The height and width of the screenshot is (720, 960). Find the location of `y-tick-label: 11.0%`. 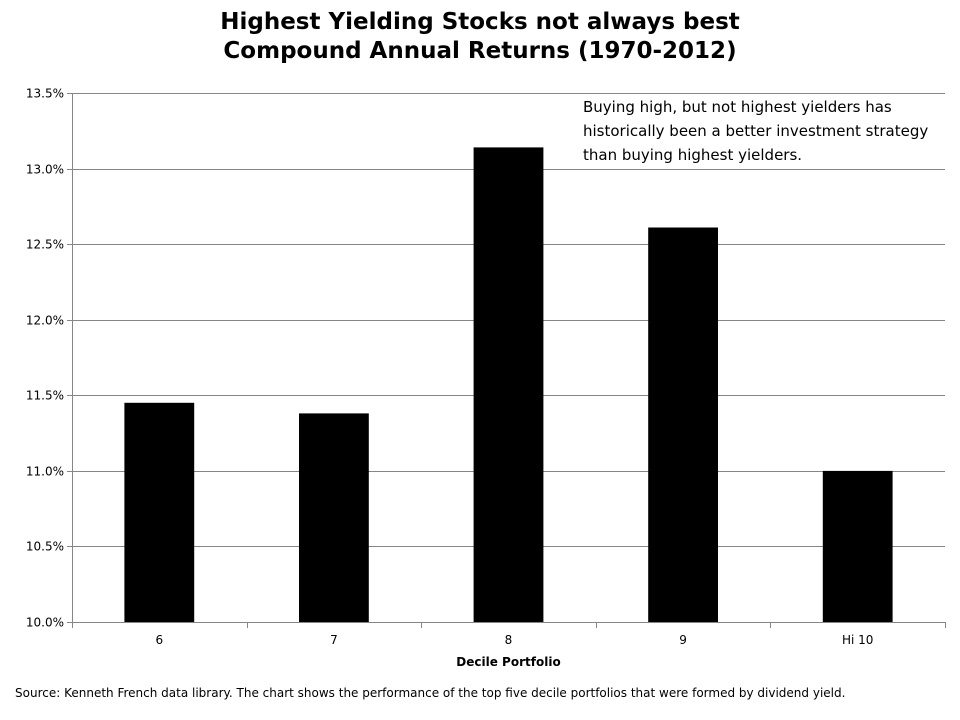

y-tick-label: 11.0% is located at coordinates (45, 472).